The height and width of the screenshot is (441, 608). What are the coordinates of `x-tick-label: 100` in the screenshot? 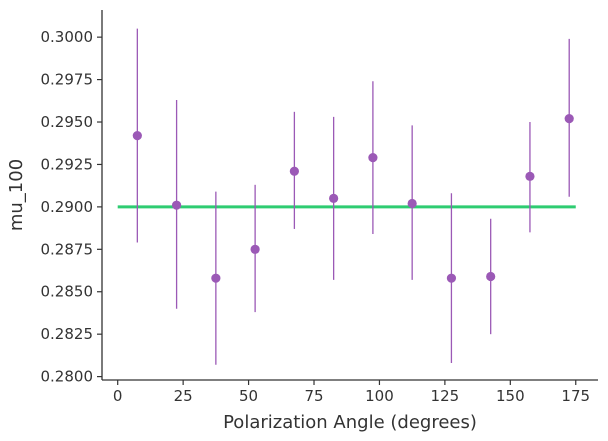 It's located at (379, 396).